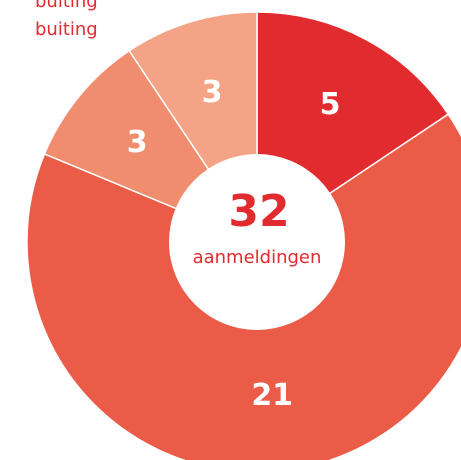 This screenshot has height=460, width=461. What do you see at coordinates (258, 211) in the screenshot?
I see `total-value: 32` at bounding box center [258, 211].